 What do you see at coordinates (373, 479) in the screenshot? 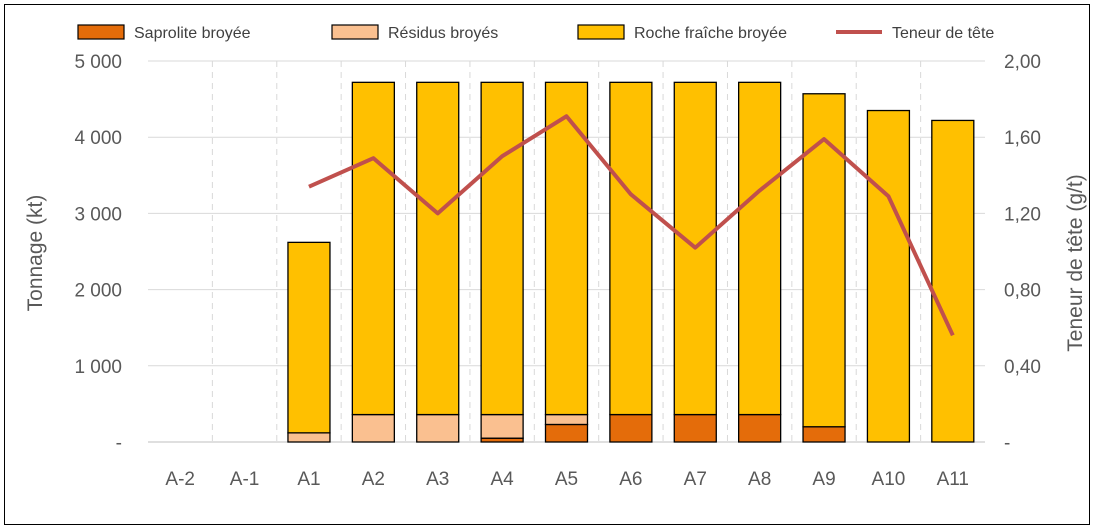
I see `x-tick-label: A2` at bounding box center [373, 479].